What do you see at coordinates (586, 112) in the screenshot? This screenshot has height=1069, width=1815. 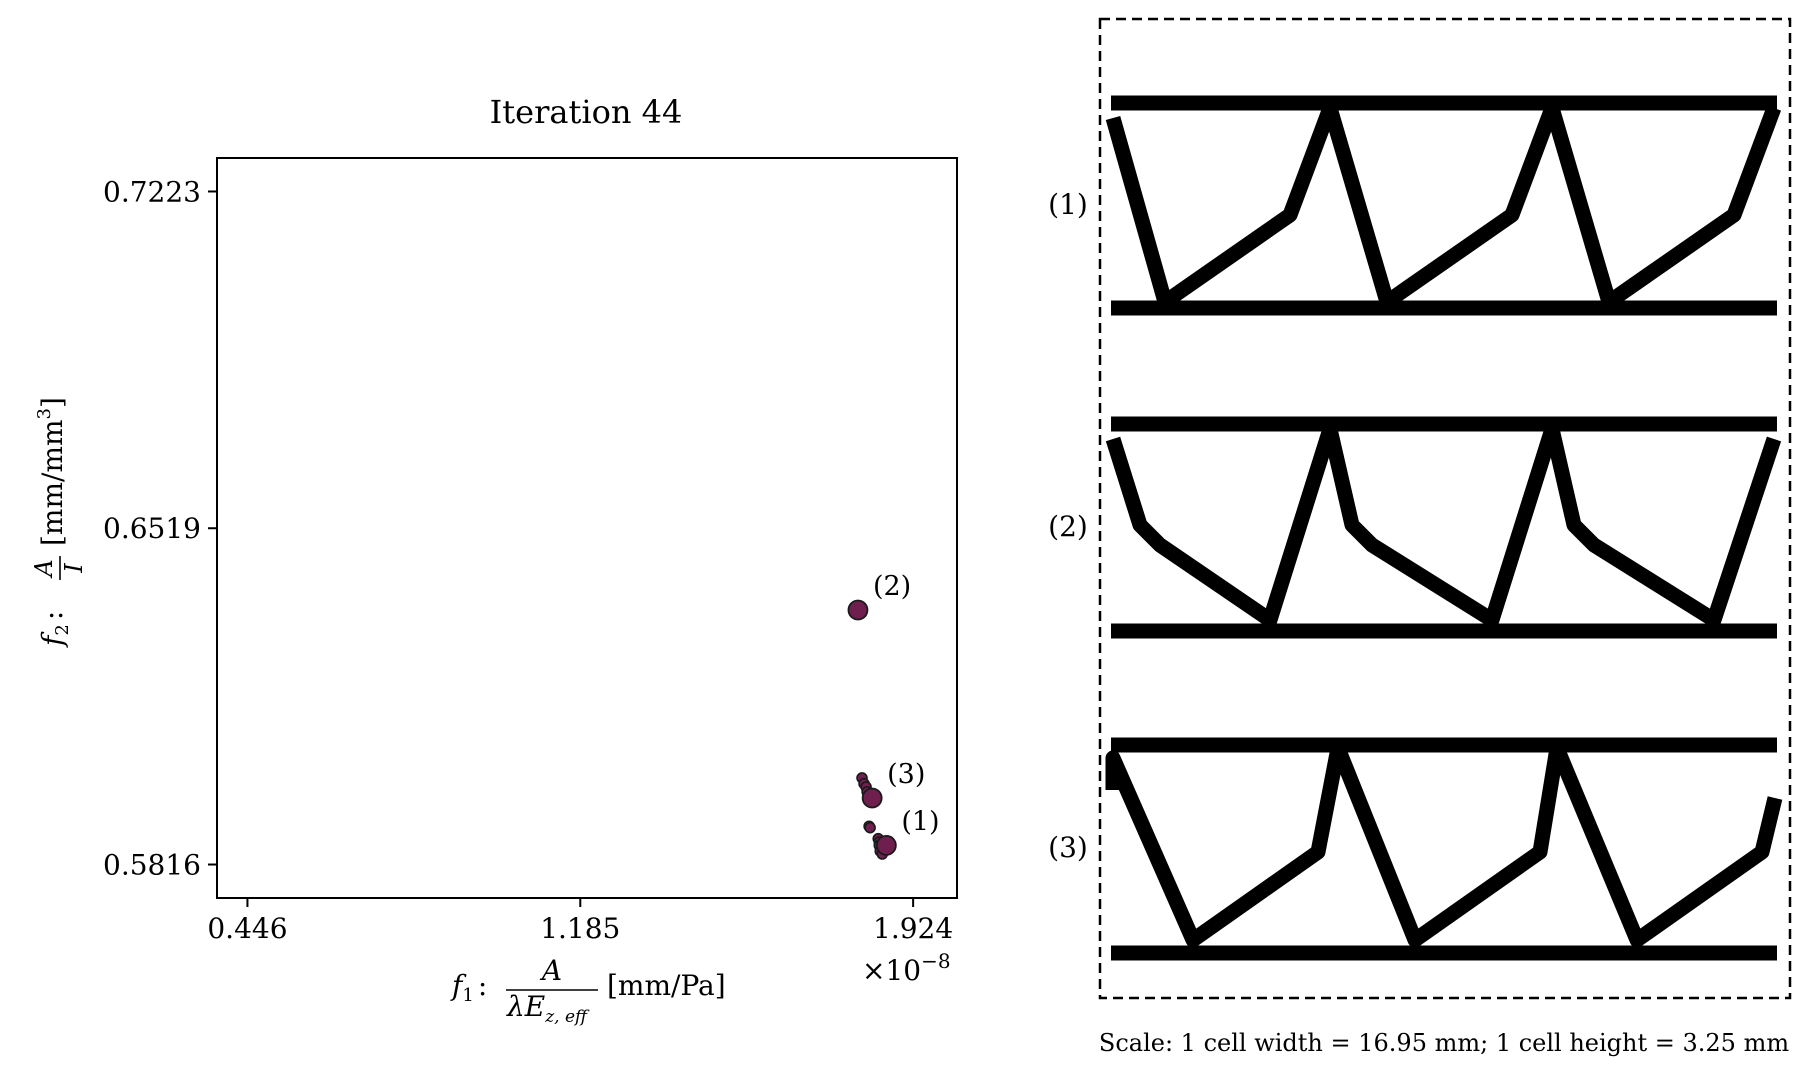 I see `chart-title: Iteration 44` at bounding box center [586, 112].